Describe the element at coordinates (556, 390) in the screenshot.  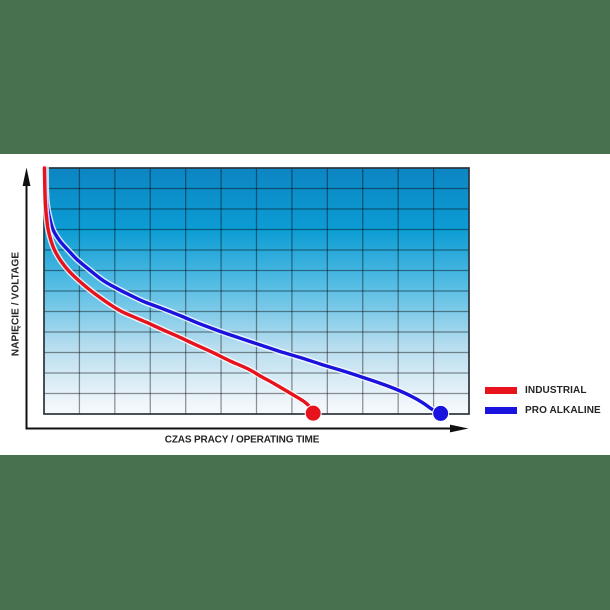
I see `legend-label-industrial: INDUSTRIAL` at that location.